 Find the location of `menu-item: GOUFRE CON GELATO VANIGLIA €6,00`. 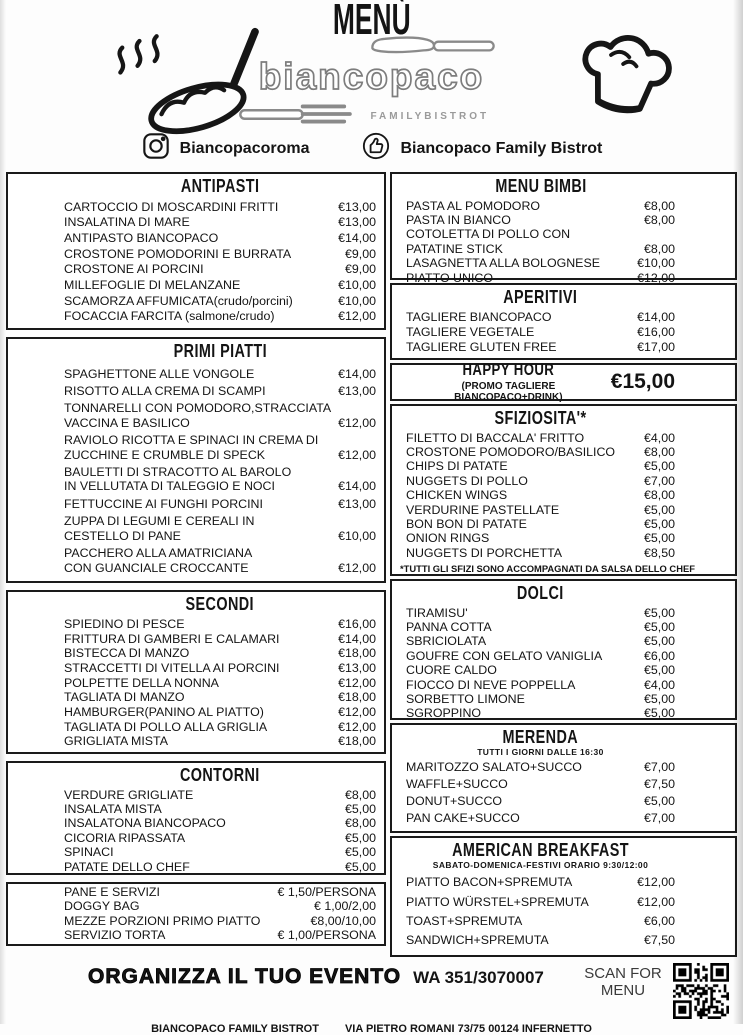

menu-item: GOUFRE CON GELATO VANIGLIA €6,00 is located at coordinates (540, 656).